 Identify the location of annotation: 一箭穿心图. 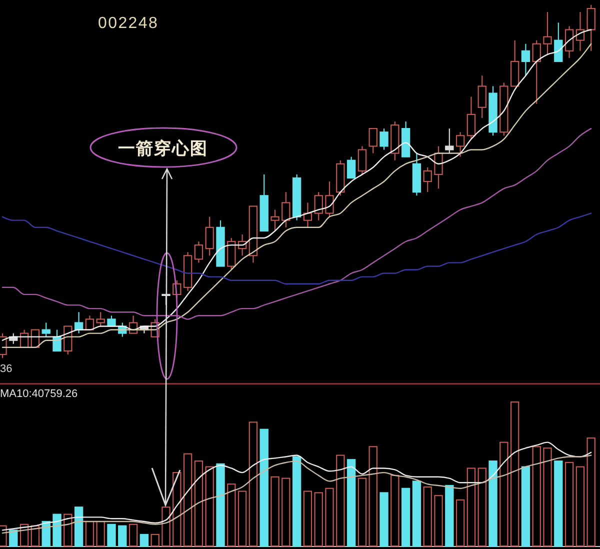
(163, 148).